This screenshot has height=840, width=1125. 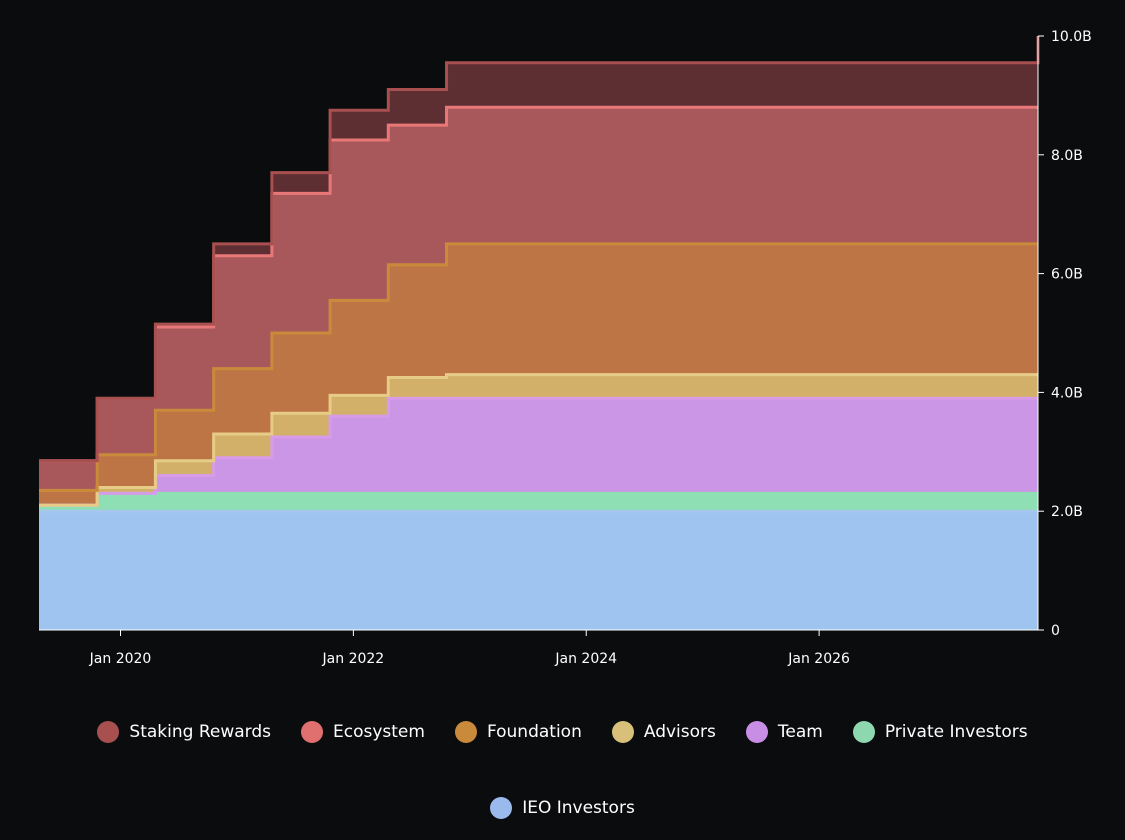 I want to click on y-tick-label: 6.0B, so click(x=1067, y=275).